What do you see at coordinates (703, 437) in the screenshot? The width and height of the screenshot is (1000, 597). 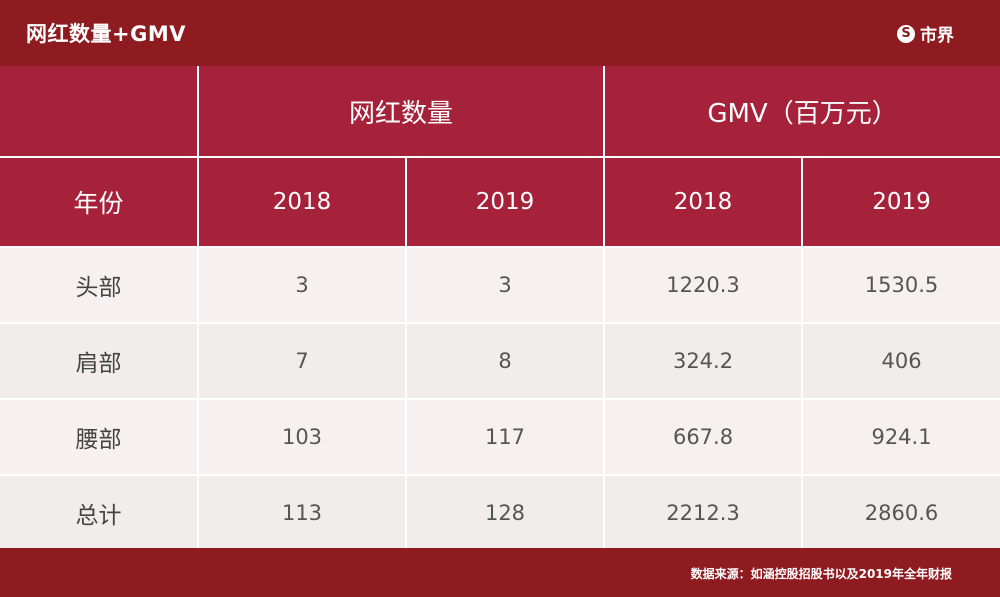 I see `table-cell: 667.8` at bounding box center [703, 437].